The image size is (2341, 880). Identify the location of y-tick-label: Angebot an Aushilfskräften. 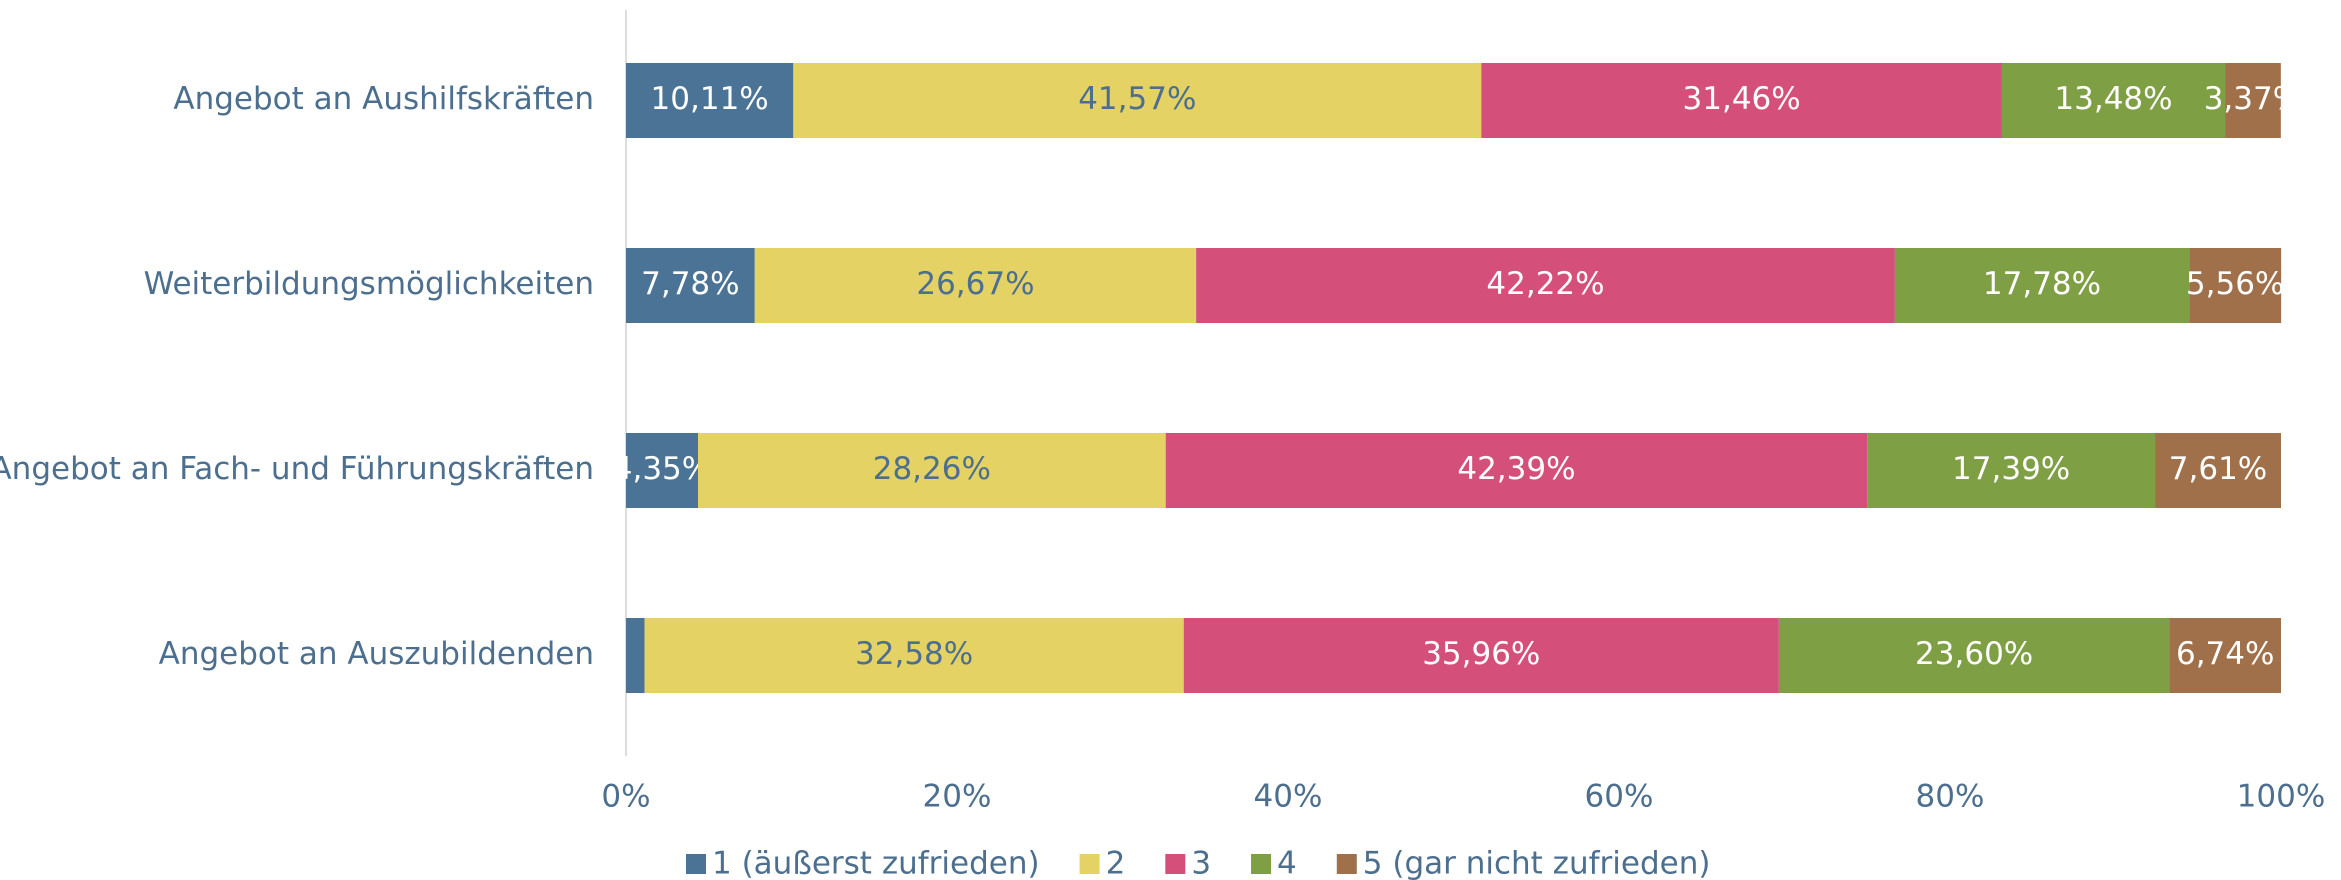
(383, 99).